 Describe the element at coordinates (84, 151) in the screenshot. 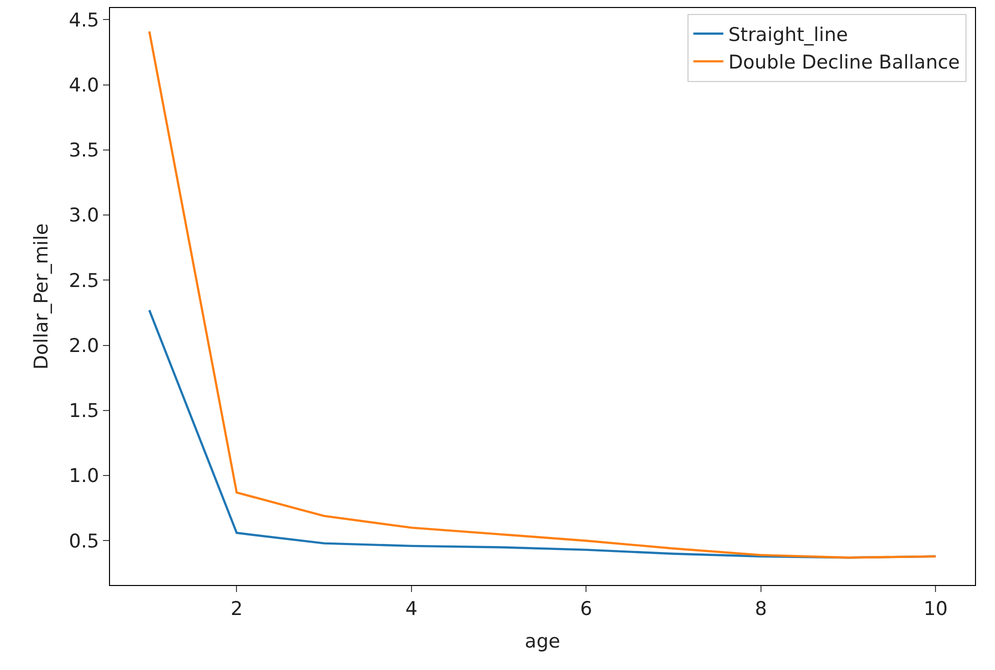

I see `y-tick-label: 3.5` at that location.